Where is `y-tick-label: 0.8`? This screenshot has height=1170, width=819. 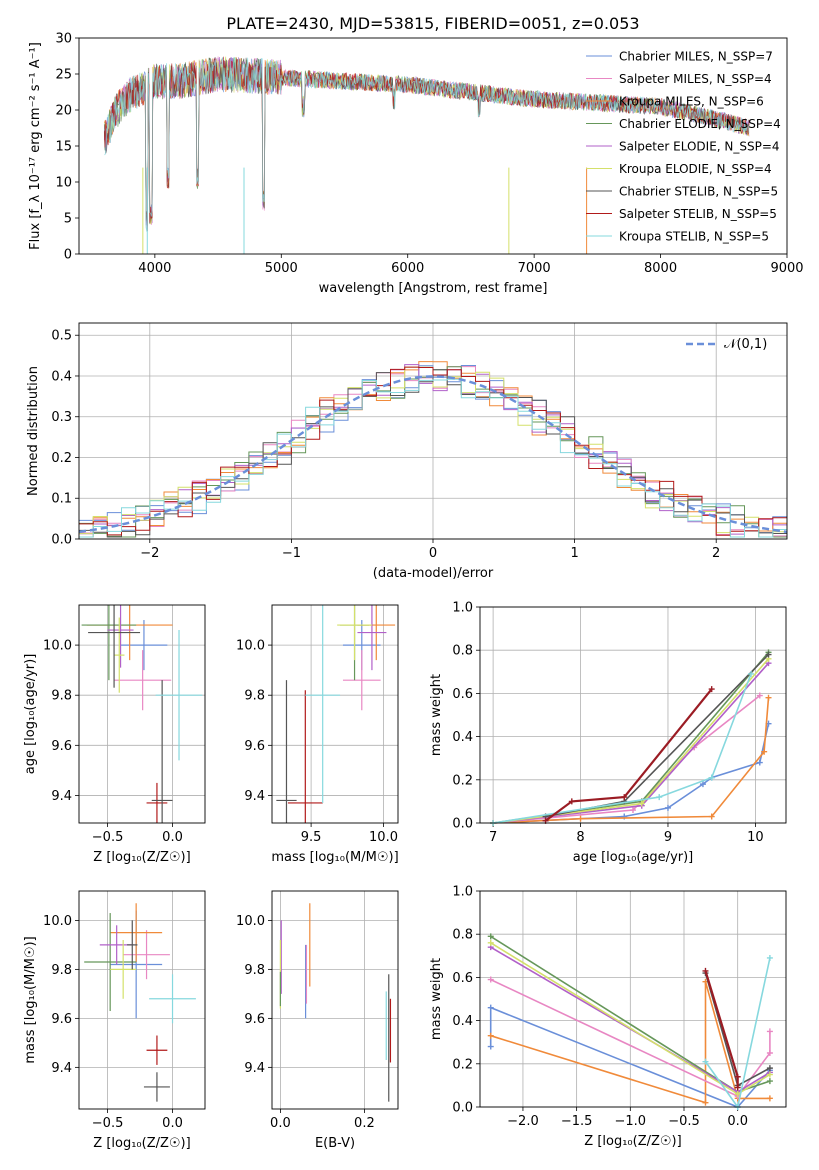
y-tick-label: 0.8 is located at coordinates (462, 935).